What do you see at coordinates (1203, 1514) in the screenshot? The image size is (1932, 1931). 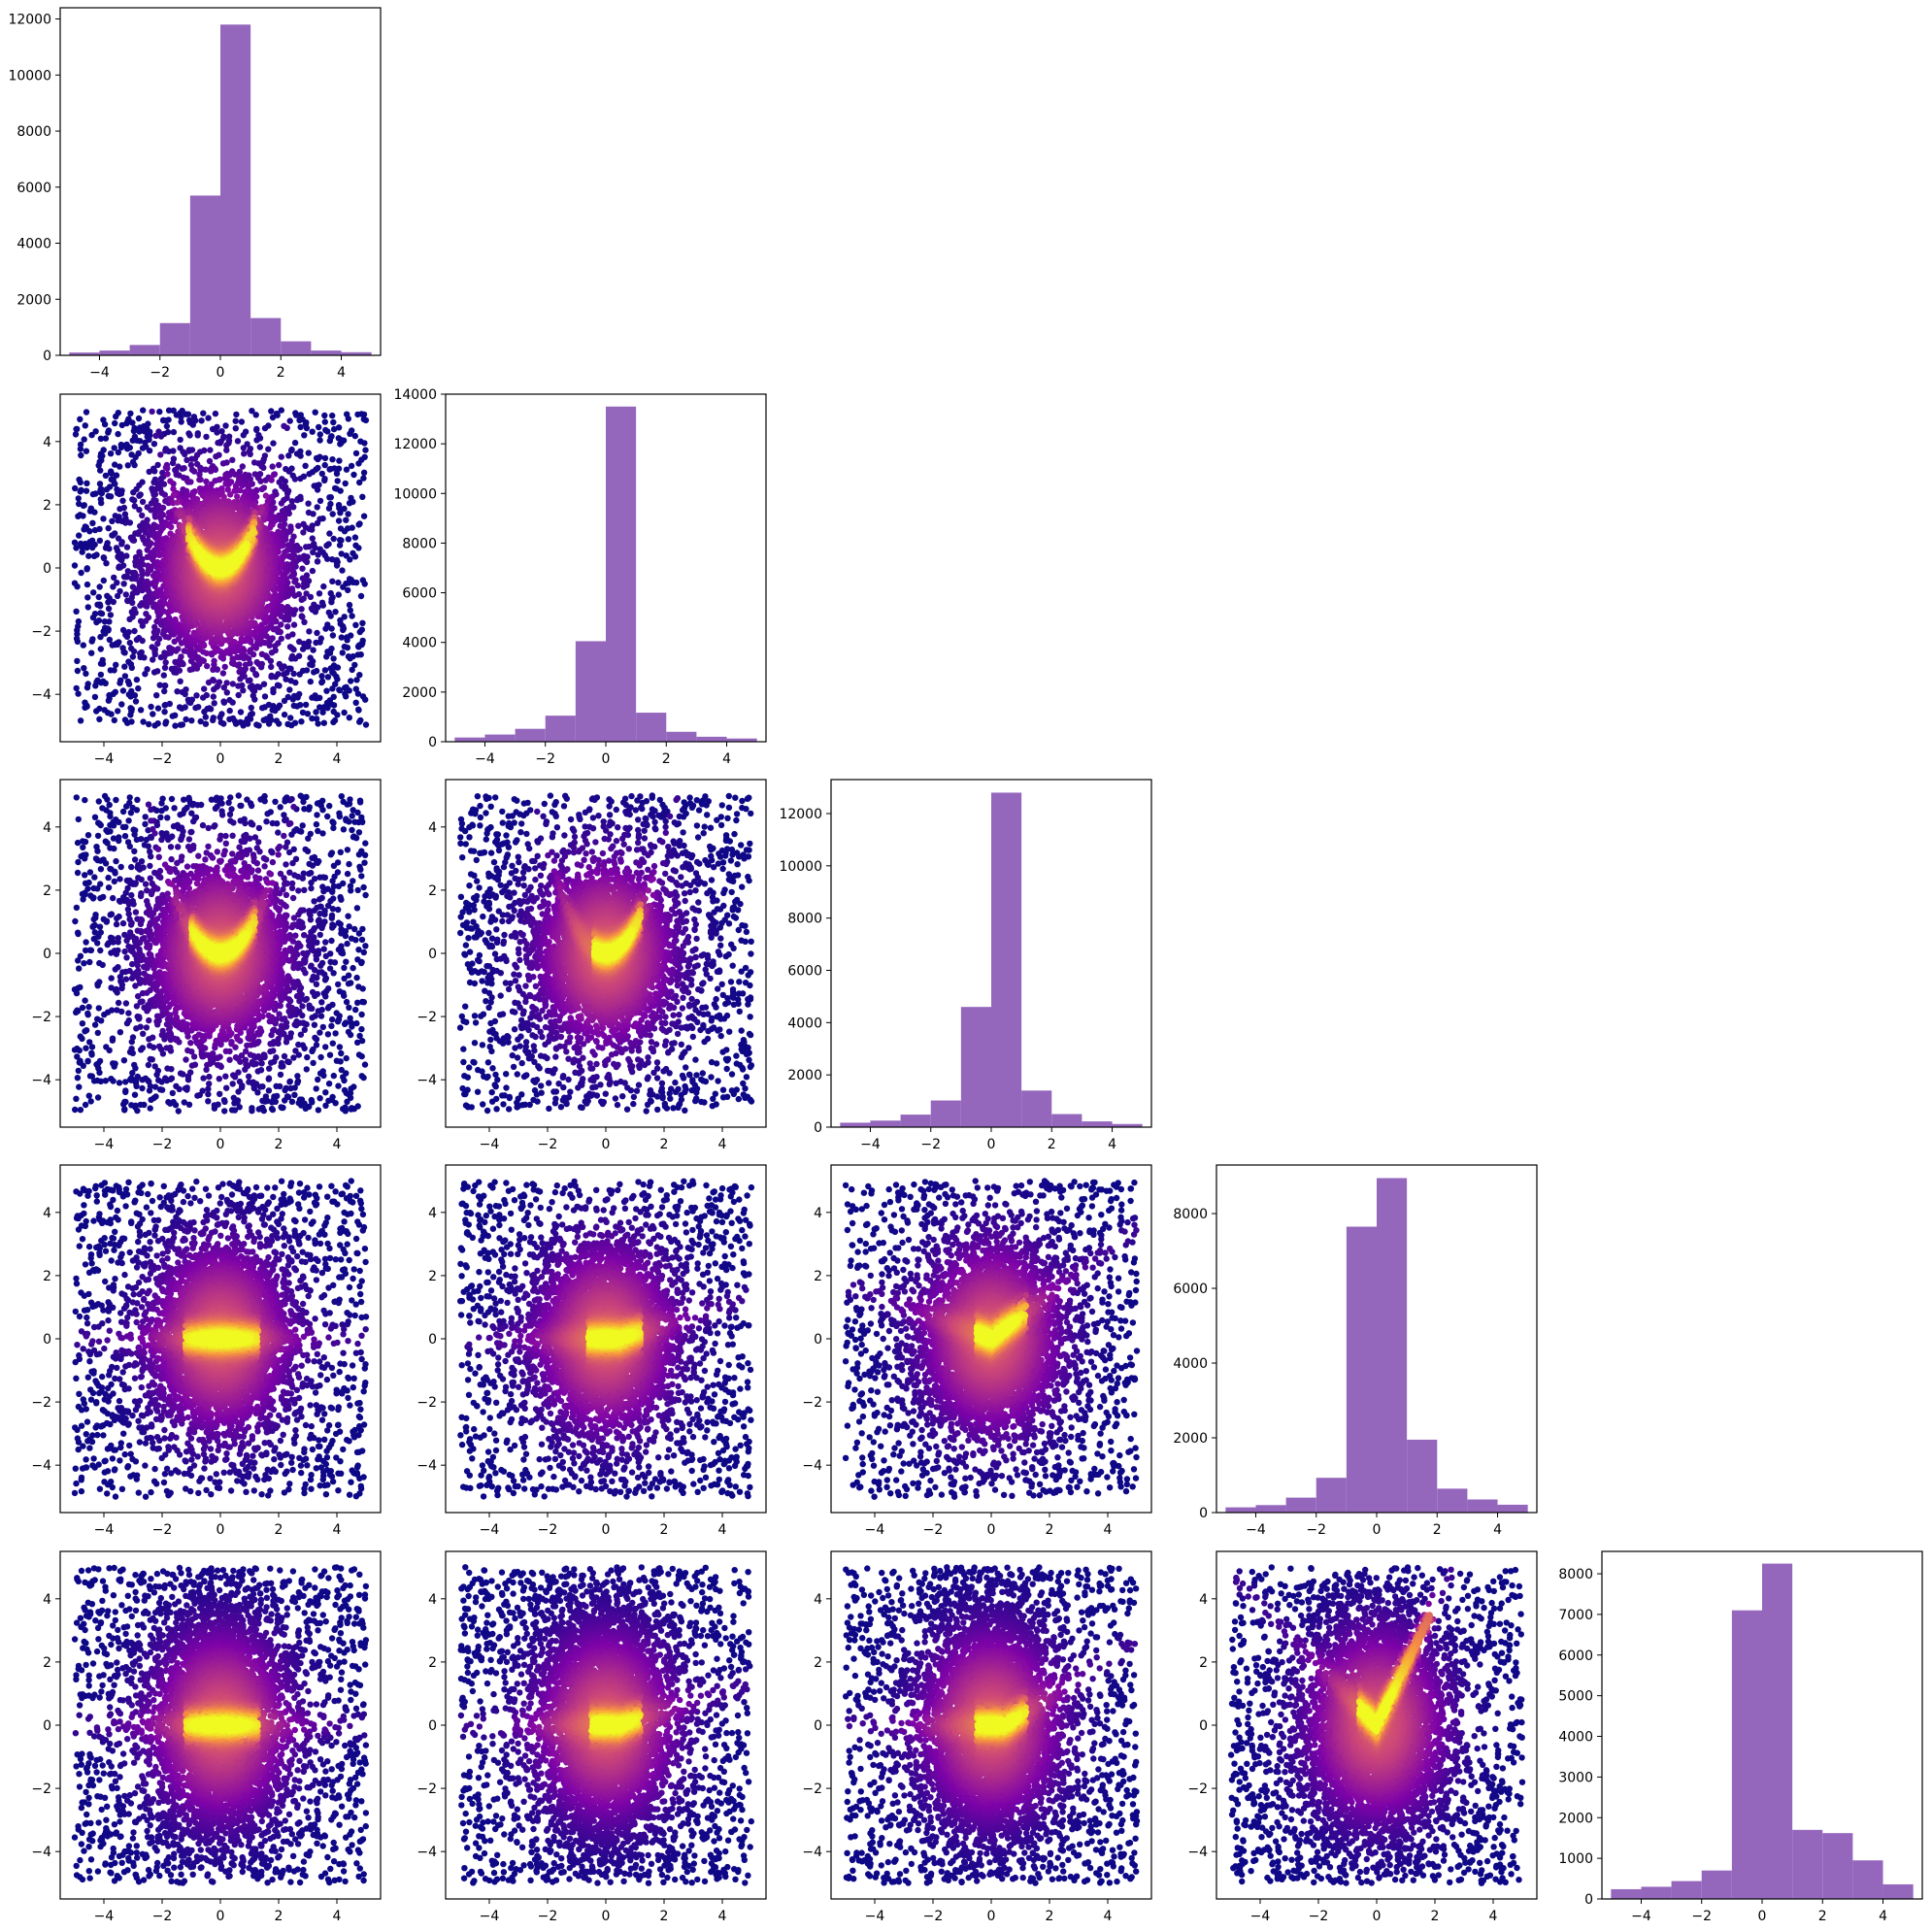 I see `y-tick-label: 0` at bounding box center [1203, 1514].